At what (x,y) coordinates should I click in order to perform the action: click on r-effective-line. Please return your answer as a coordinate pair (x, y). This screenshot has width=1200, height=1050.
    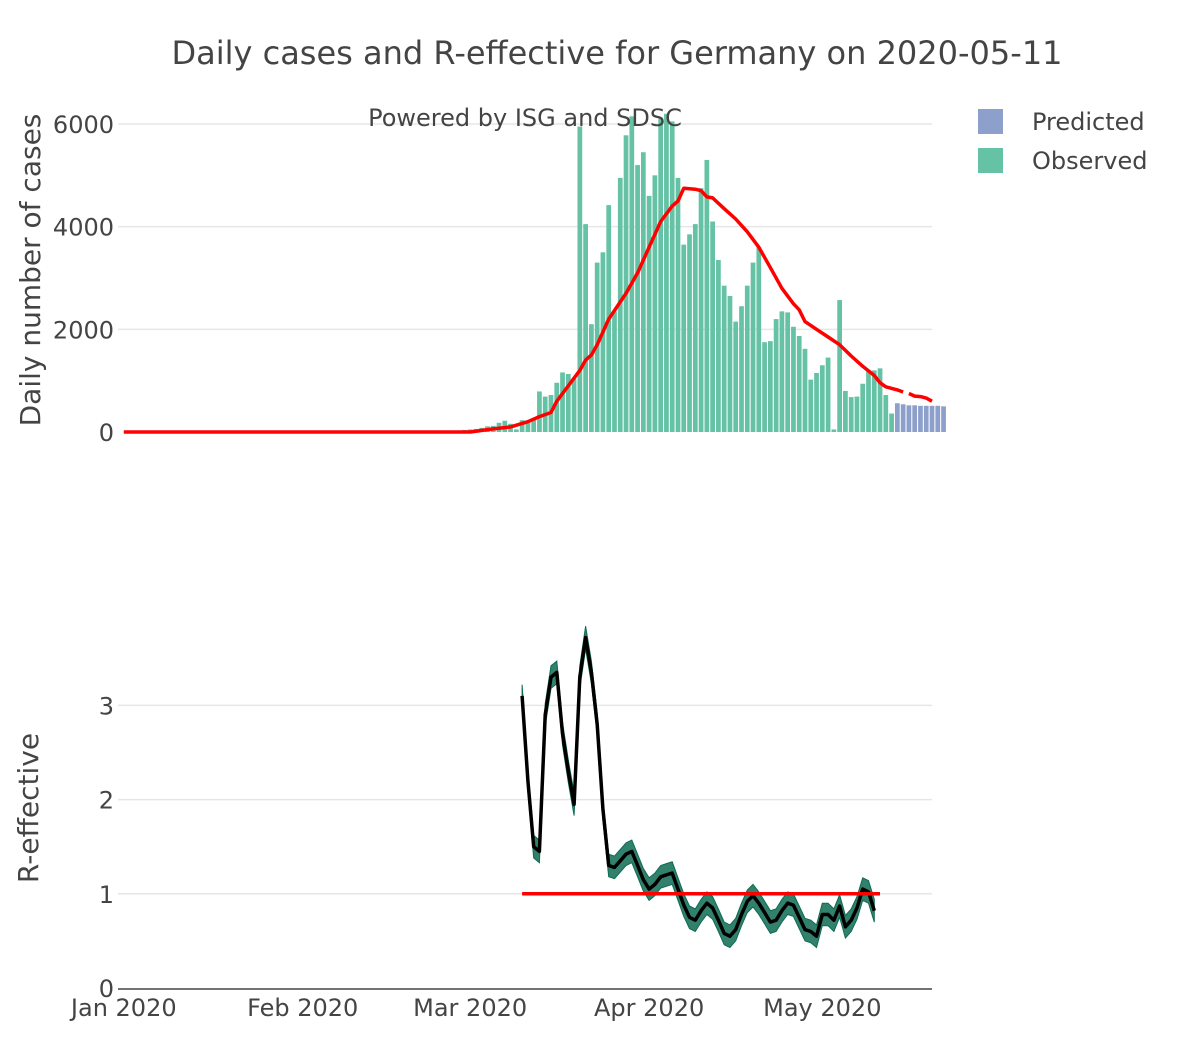
    Looking at the image, I should click on (698, 786).